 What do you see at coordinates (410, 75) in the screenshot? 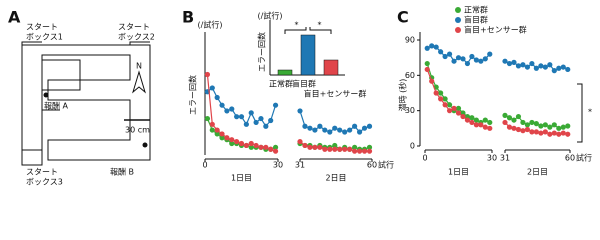
I see `y-tick-label: 60` at bounding box center [410, 75].